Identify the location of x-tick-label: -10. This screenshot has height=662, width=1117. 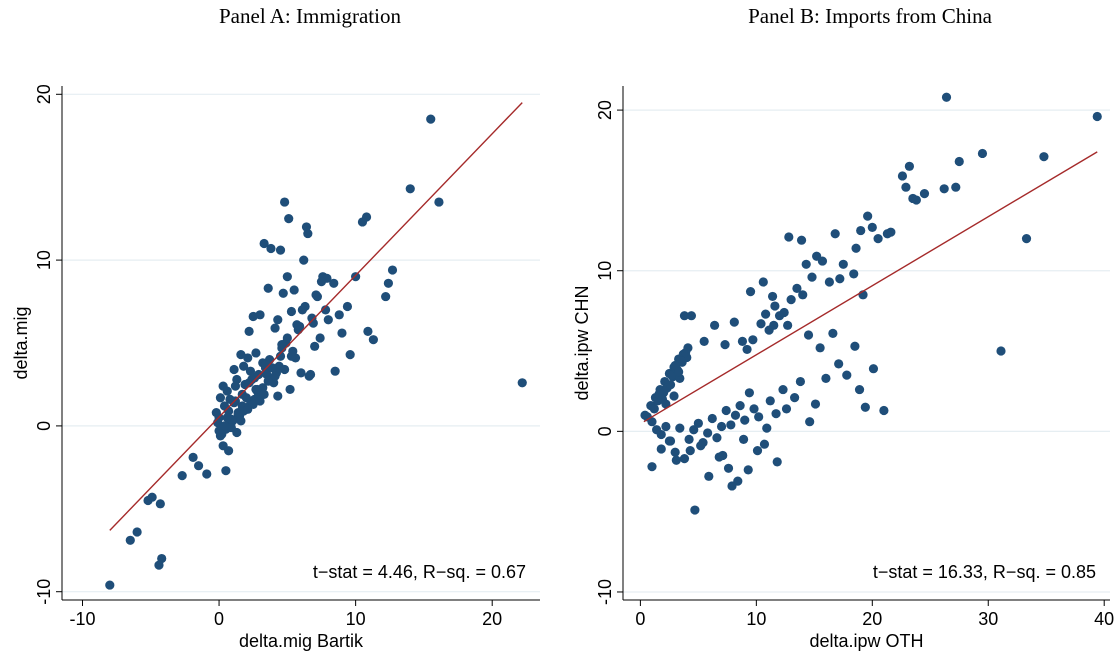
(82, 619).